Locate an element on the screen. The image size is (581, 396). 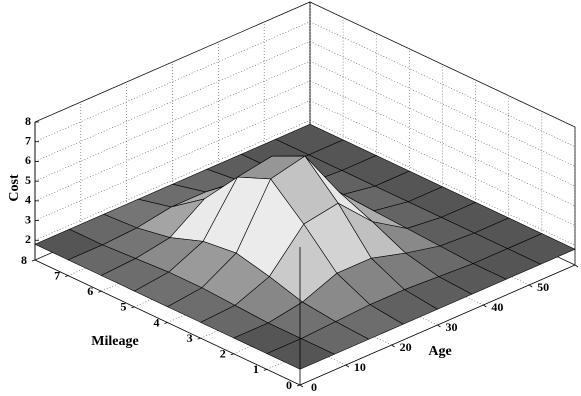
y-tick-label: 1 is located at coordinates (256, 369).